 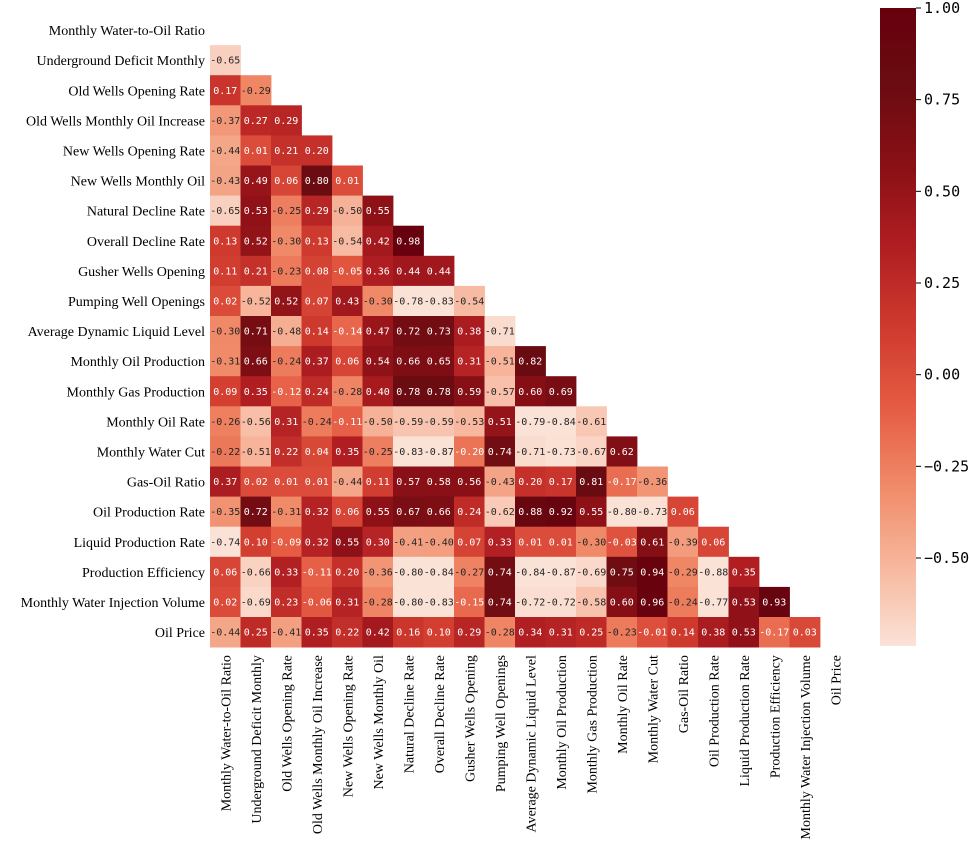 I want to click on cell-value-label: 0.16, so click(x=408, y=633).